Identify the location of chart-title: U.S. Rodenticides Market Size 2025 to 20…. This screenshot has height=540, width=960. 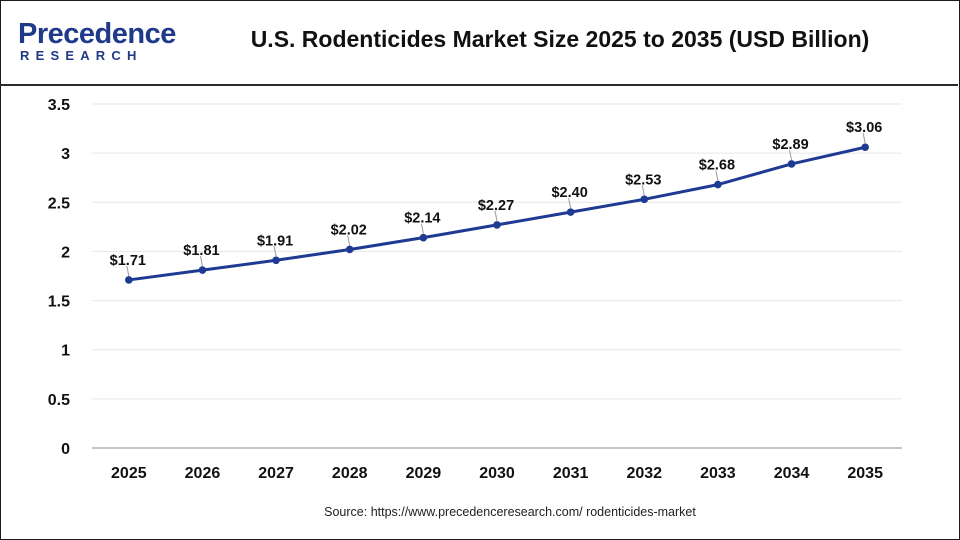
(560, 39).